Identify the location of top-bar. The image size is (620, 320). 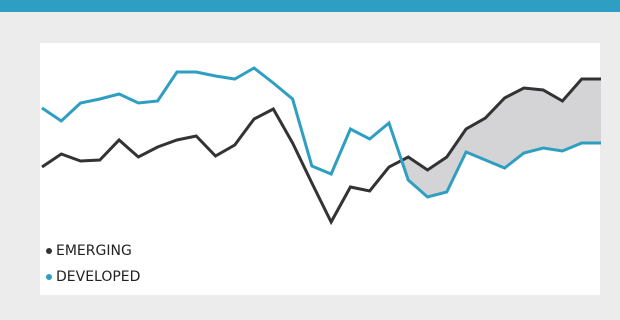
(310, 6).